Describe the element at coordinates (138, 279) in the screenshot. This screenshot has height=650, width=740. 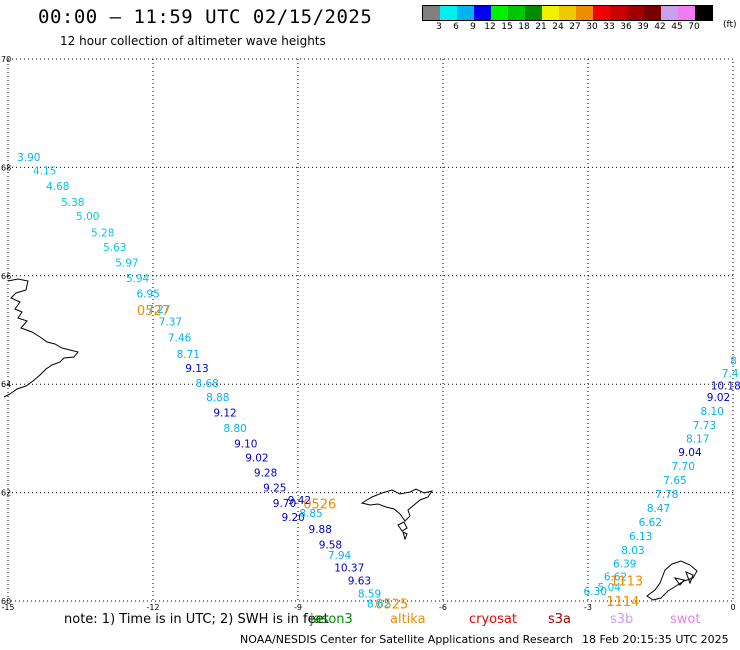
I see `wave-height-value: 5.94` at that location.